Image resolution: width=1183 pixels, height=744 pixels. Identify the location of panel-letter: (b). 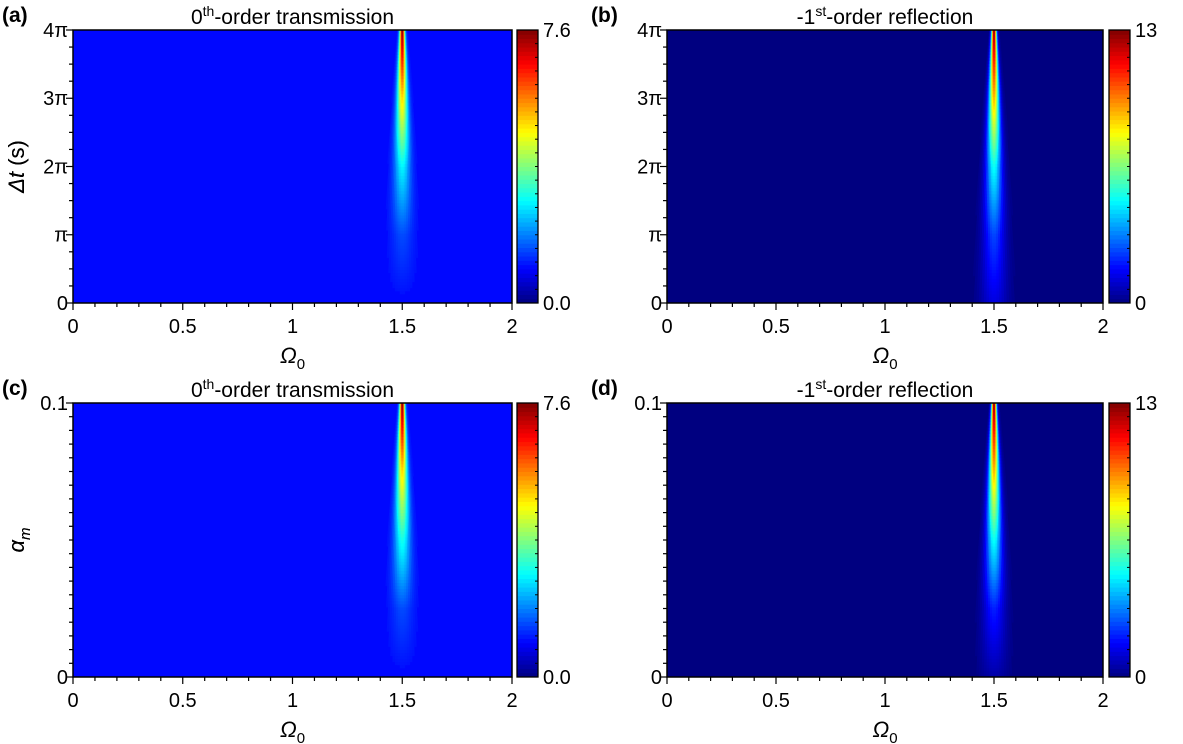
(604, 15).